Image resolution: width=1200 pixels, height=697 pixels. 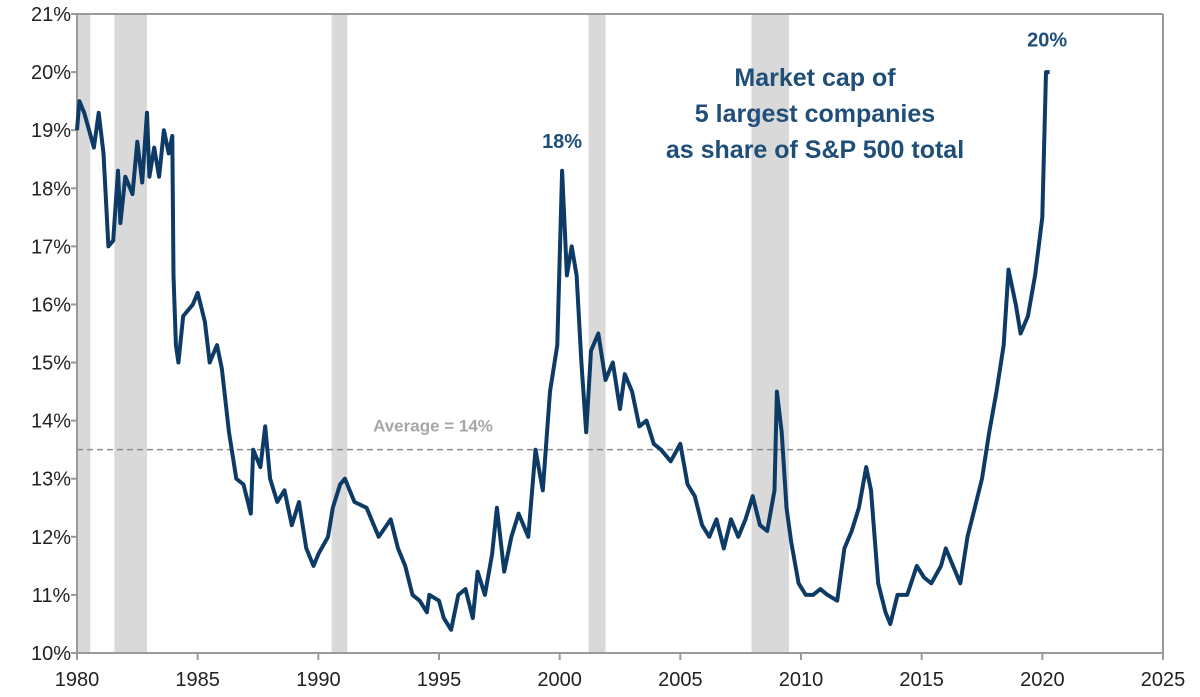 What do you see at coordinates (815, 78) in the screenshot?
I see `chart-title-line-1: Market cap of` at bounding box center [815, 78].